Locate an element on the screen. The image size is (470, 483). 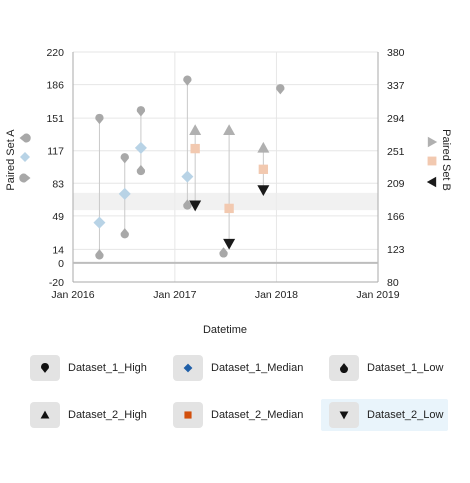
legend-item-dataset-2-high: Dataset_2_High is located at coordinates (87, 415).